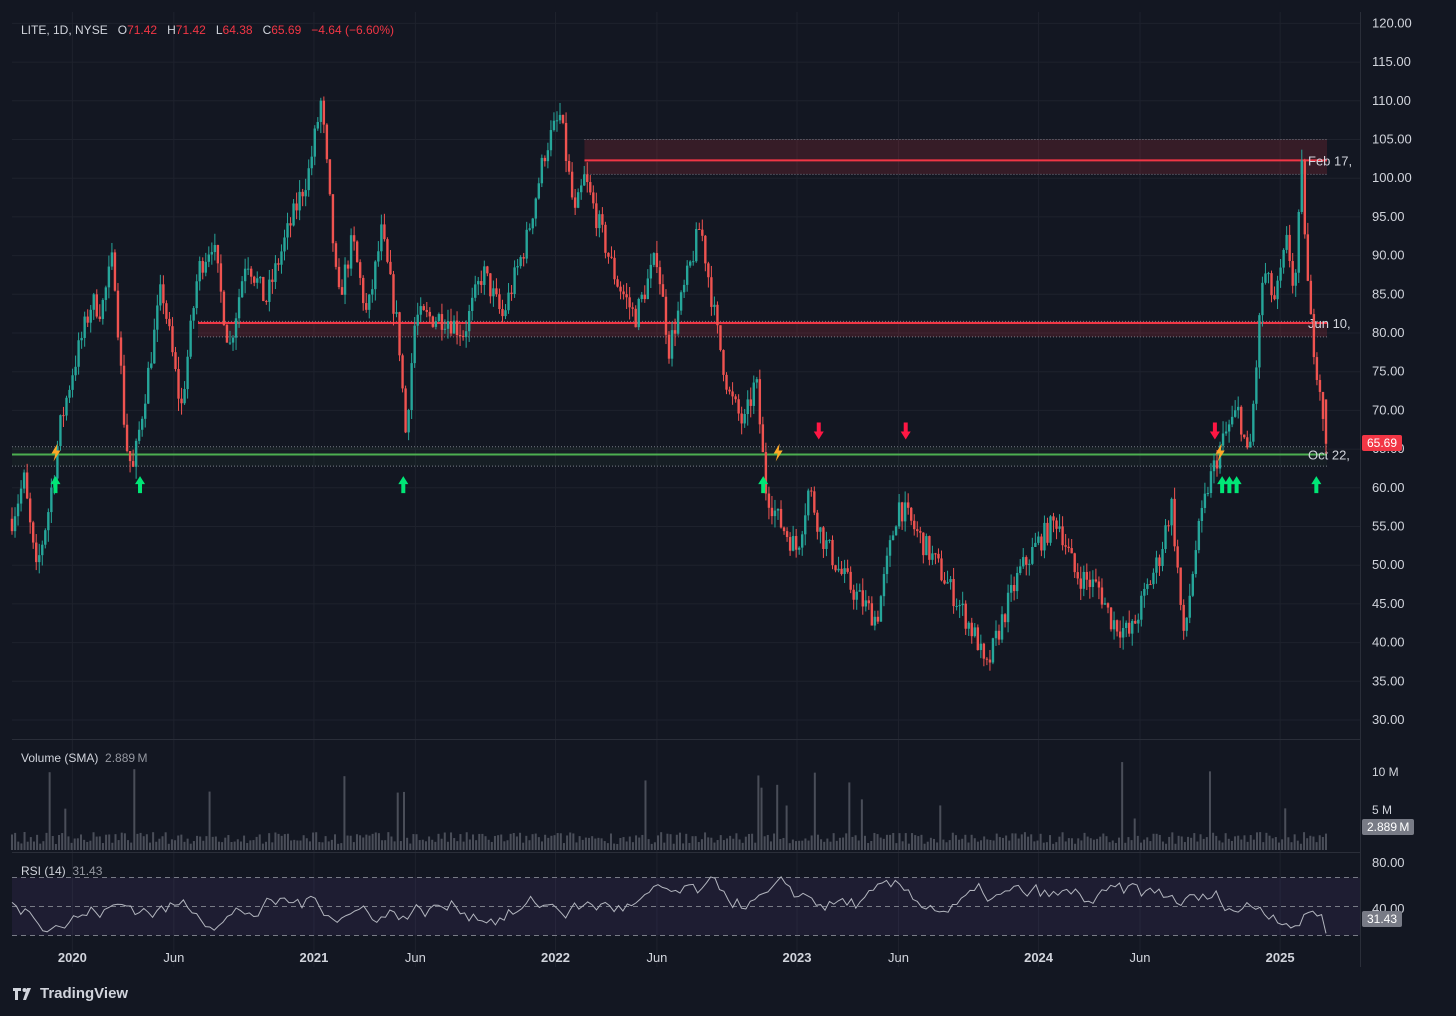  I want to click on volume-tick-label: 10 M, so click(1385, 772).